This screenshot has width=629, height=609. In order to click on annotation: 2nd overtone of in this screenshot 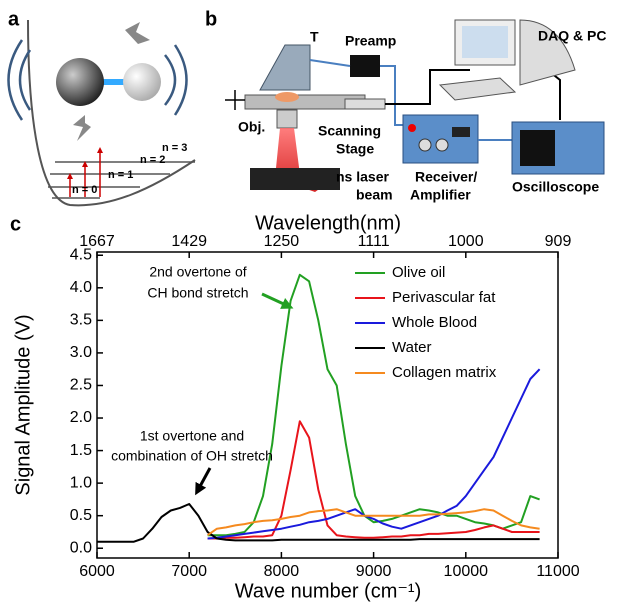, I will do `click(197, 272)`.